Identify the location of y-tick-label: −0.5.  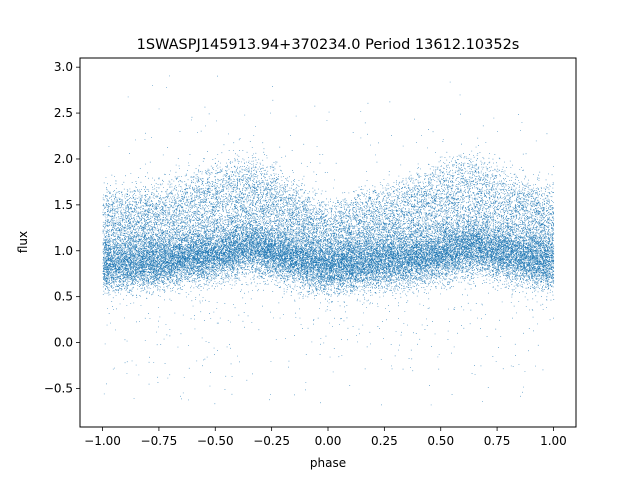
(58, 388).